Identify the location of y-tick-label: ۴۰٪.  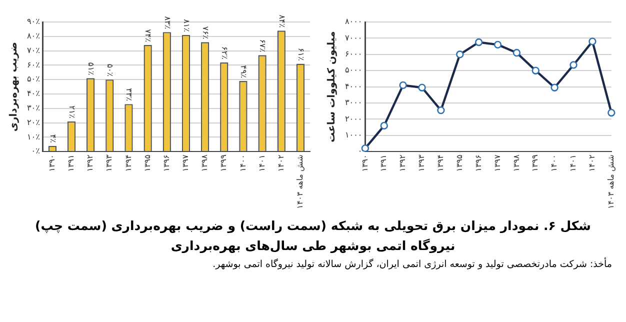
(33, 93).